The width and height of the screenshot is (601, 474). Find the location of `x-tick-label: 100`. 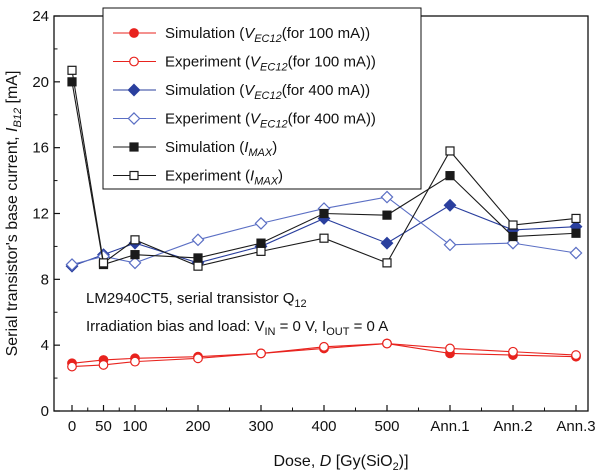

x-tick-label: 100 is located at coordinates (134, 426).